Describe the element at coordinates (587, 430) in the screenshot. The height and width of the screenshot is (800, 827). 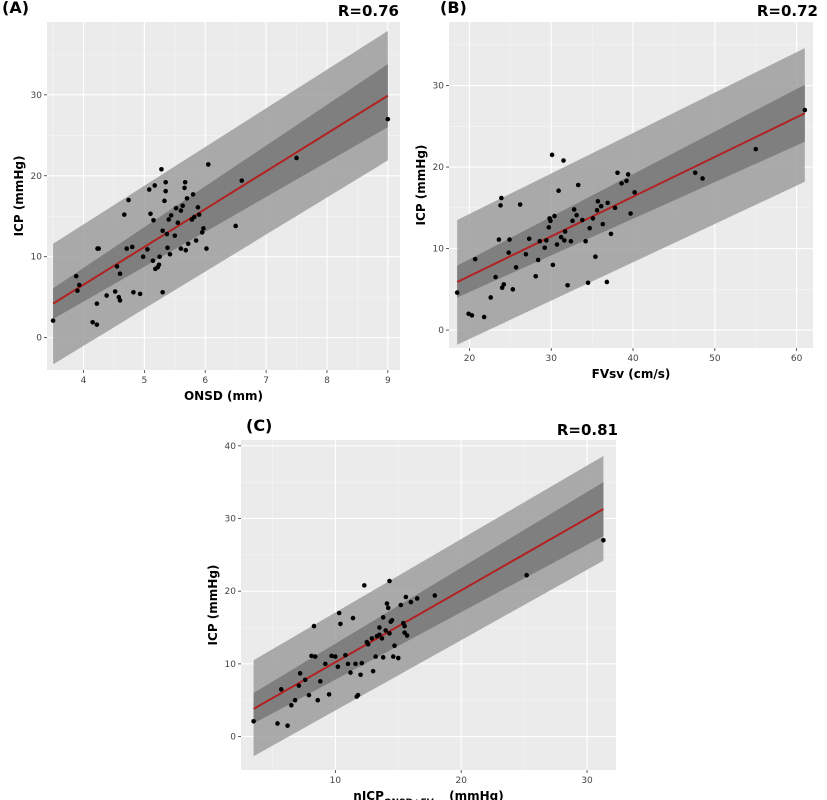
I see `correlation-label: R=0.81` at that location.